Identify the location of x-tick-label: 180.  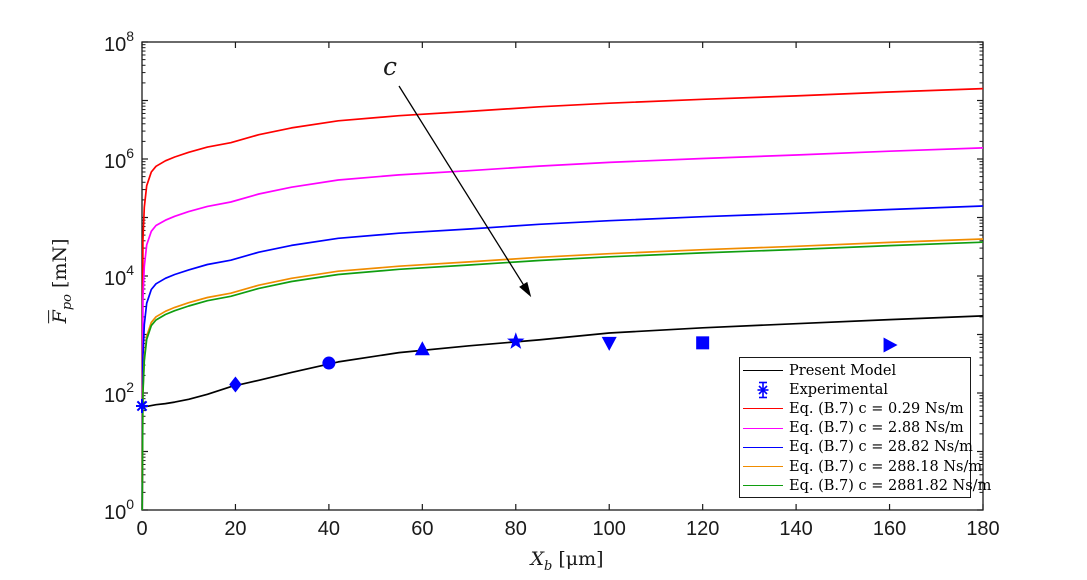
(982, 529).